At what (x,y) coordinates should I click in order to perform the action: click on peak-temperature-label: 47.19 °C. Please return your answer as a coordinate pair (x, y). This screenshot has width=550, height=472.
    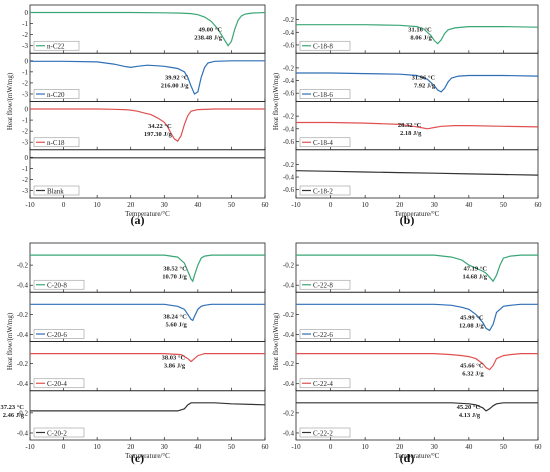
    Looking at the image, I should click on (476, 268).